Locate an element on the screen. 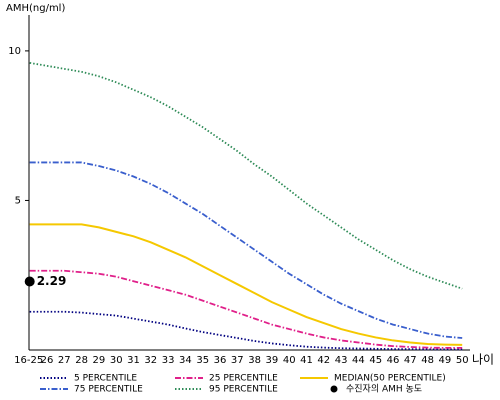 This screenshot has height=400, width=500. x-tick-label: 38 is located at coordinates (254, 360).